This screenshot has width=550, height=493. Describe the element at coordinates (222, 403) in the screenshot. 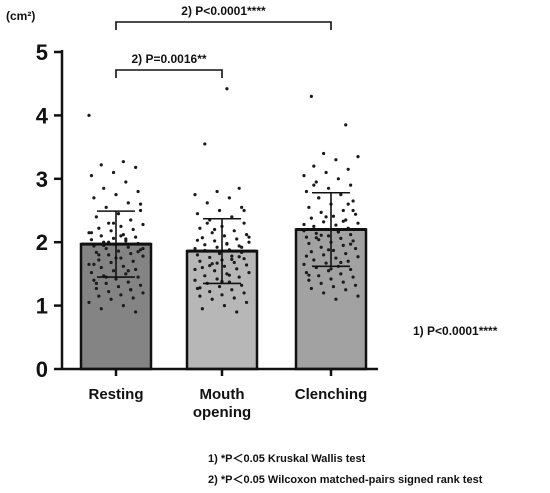

I see `category-label: Mouth opening` at that location.